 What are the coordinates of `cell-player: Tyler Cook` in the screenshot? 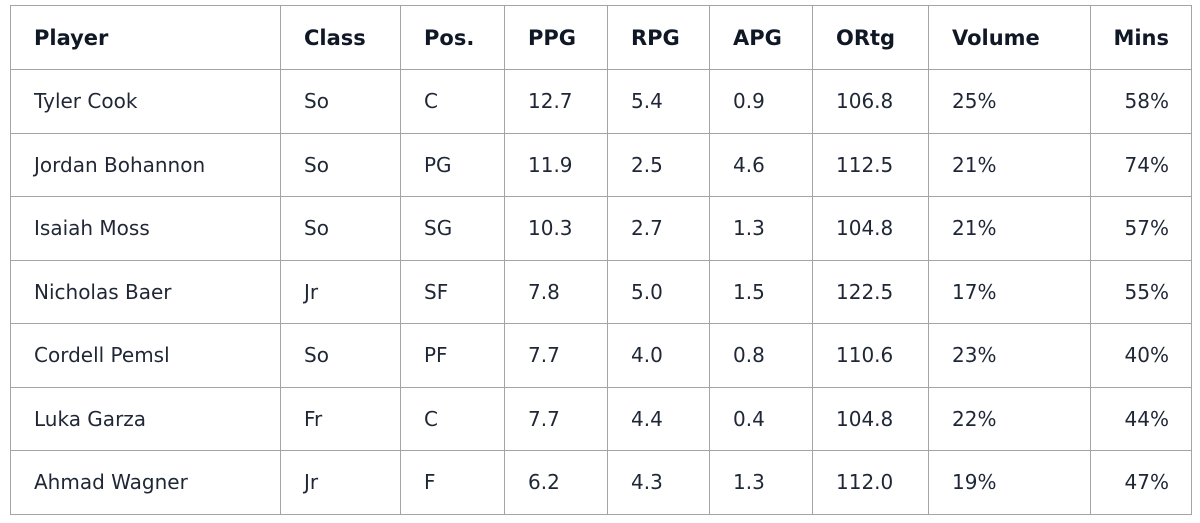 It's located at (145, 101).